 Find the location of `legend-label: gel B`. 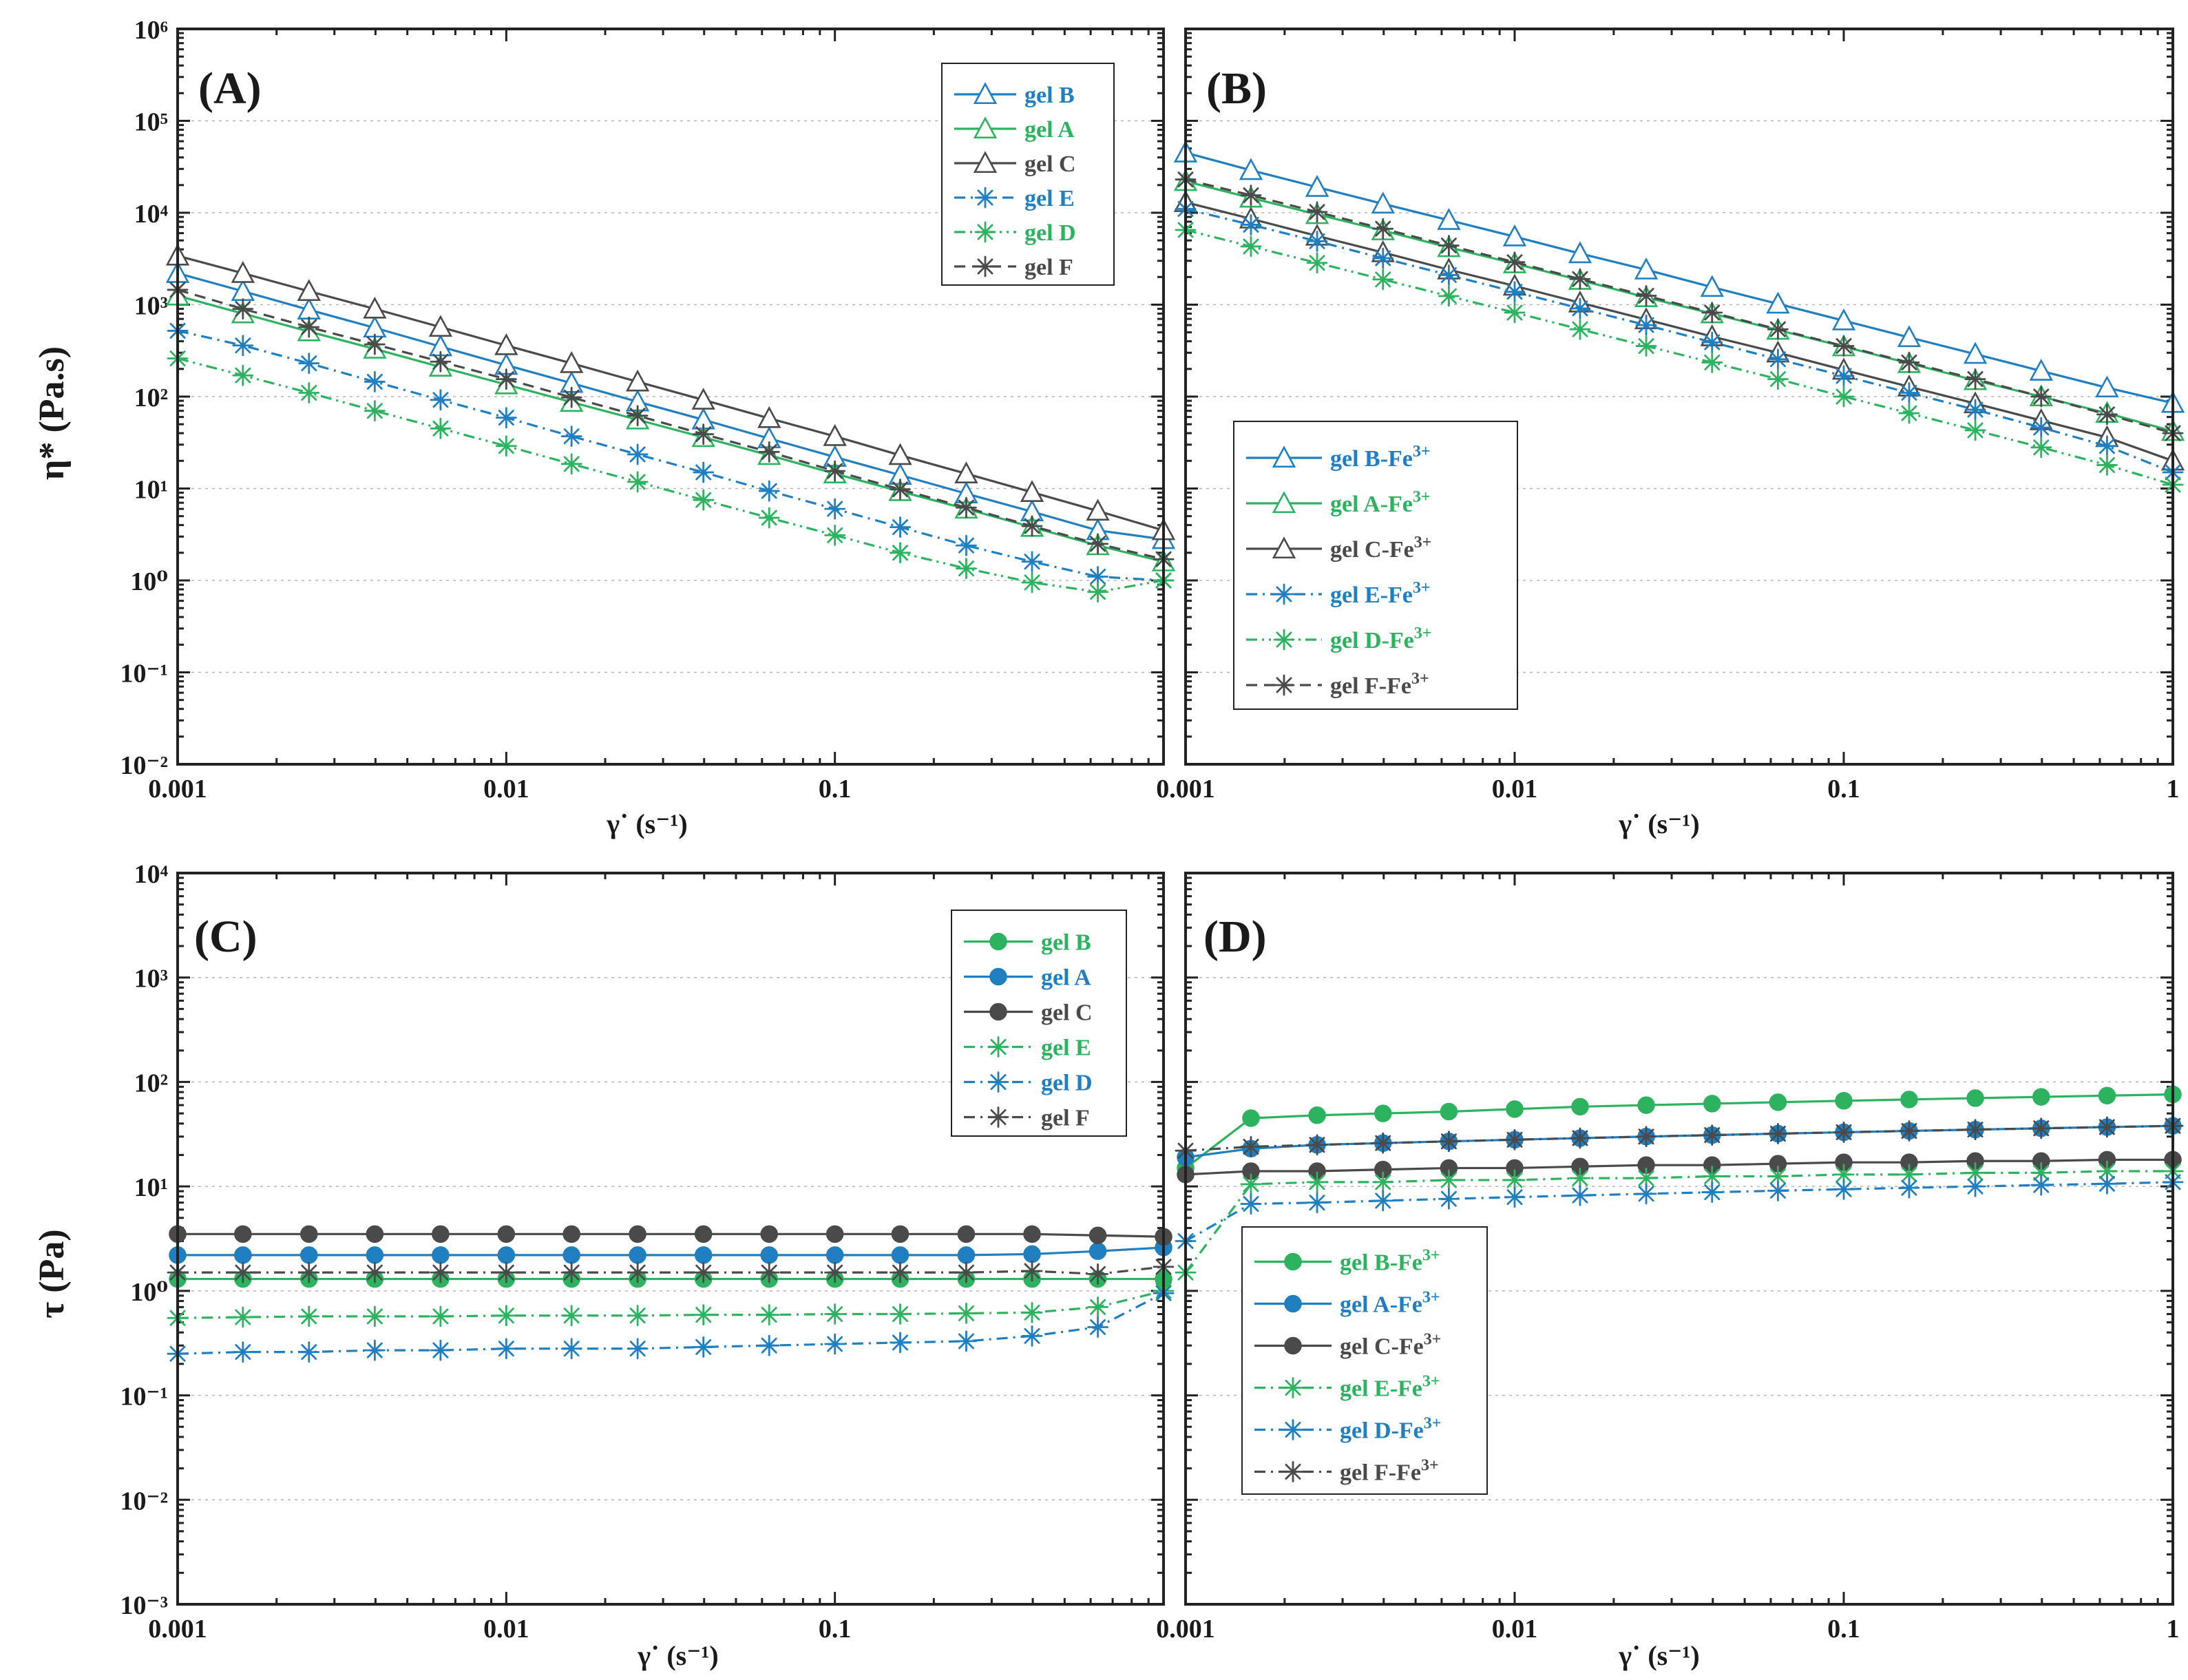

legend-label: gel B is located at coordinates (1049, 95).